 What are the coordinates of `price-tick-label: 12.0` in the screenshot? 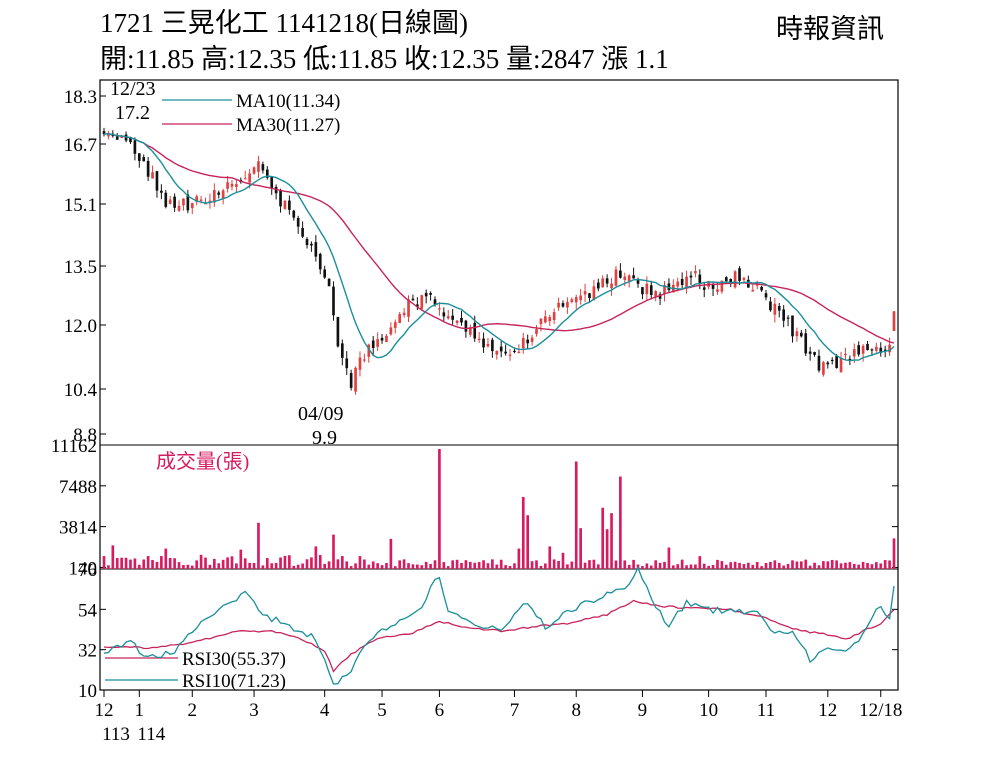 It's located at (80, 326).